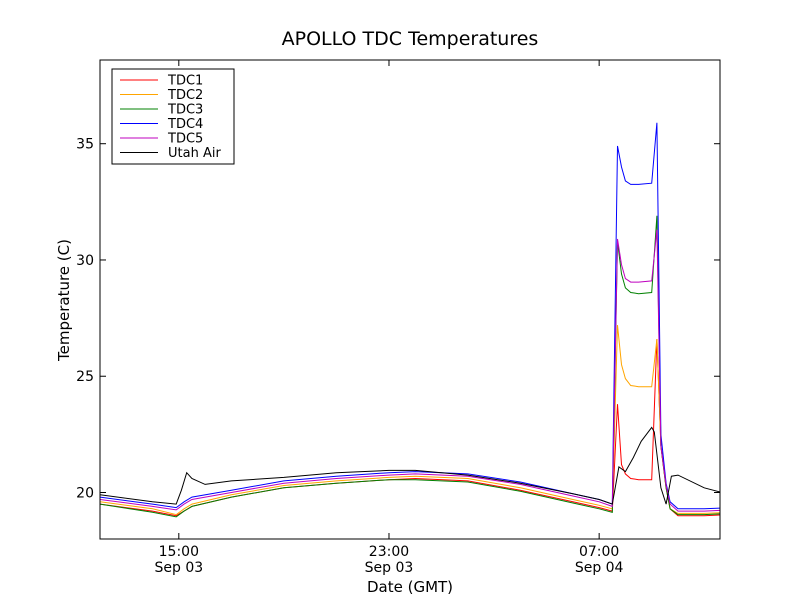  What do you see at coordinates (179, 552) in the screenshot?
I see `x-tick-label-time: 15:00` at bounding box center [179, 552].